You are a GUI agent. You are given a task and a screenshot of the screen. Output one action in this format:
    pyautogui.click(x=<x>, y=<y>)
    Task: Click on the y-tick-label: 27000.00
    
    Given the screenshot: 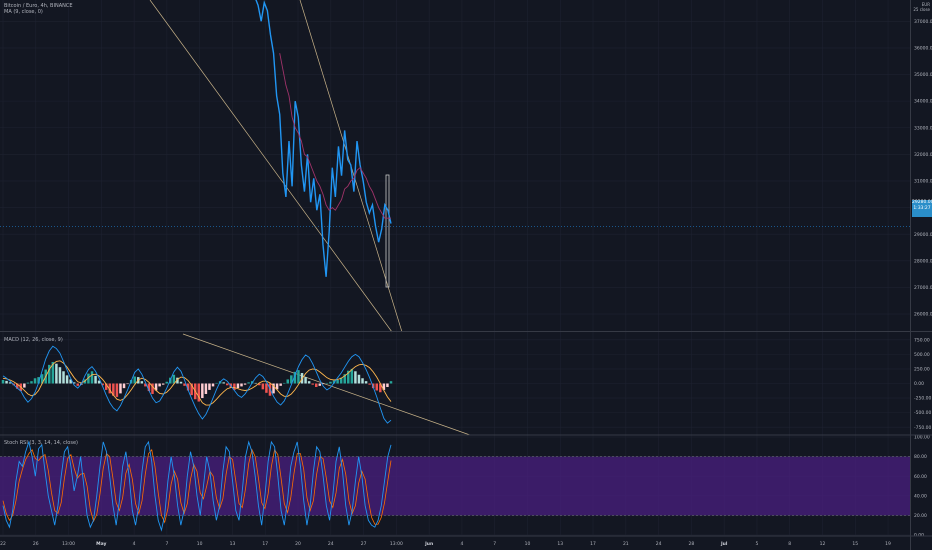 What is the action you would take?
    pyautogui.click(x=923, y=288)
    